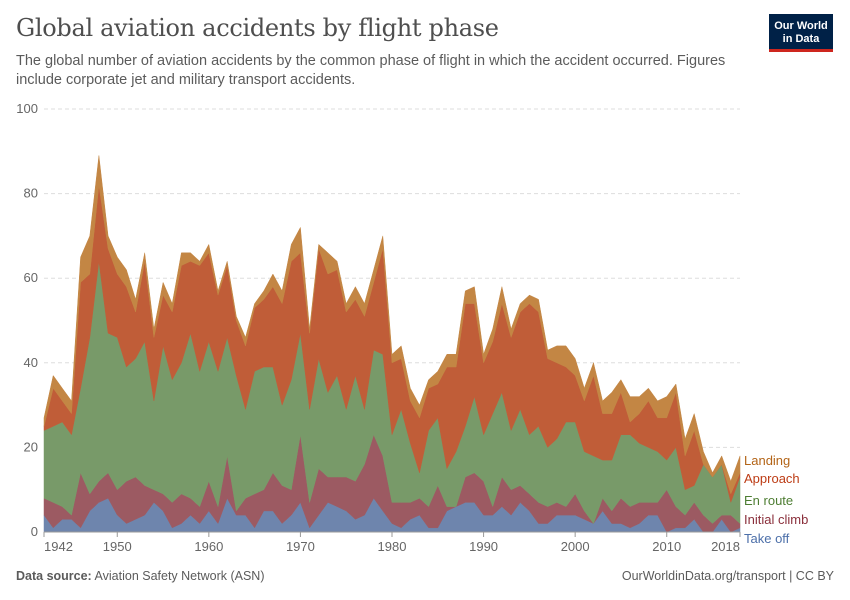 This screenshot has width=850, height=600. What do you see at coordinates (31, 446) in the screenshot?
I see `y-tick-label: 20` at bounding box center [31, 446].